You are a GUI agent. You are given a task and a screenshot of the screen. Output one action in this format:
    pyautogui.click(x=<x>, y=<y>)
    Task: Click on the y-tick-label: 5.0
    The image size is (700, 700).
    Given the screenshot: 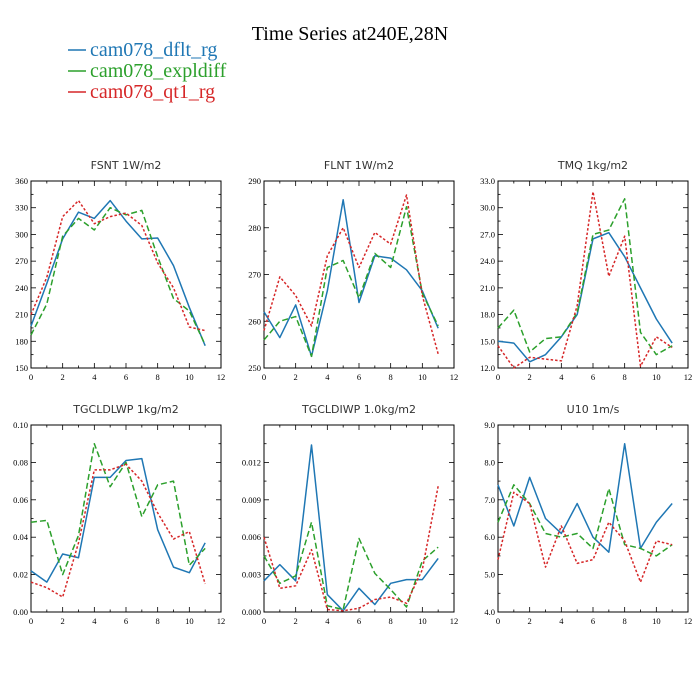 What is the action you would take?
    pyautogui.click(x=489, y=575)
    